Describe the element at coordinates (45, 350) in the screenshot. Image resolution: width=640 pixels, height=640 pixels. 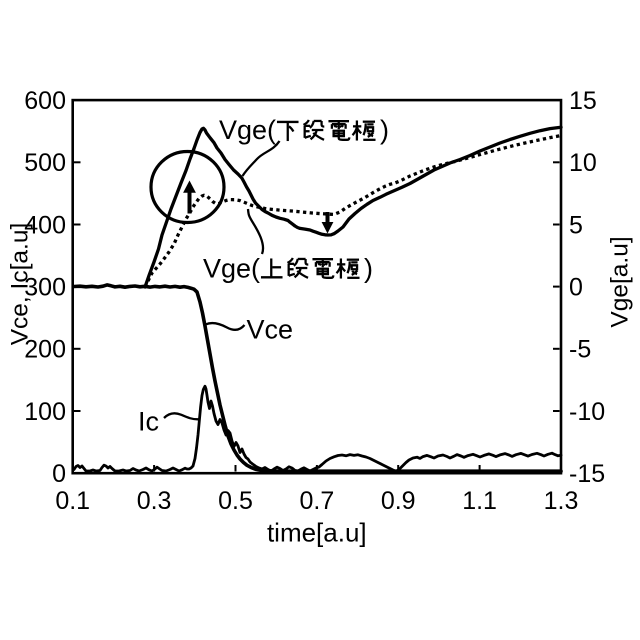
I see `svg-text: 200` at that location.